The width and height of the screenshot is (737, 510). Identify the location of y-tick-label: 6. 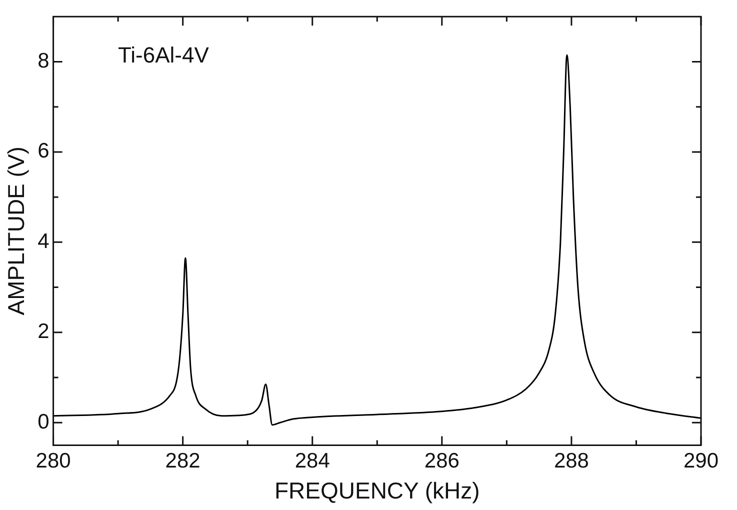
(44, 151).